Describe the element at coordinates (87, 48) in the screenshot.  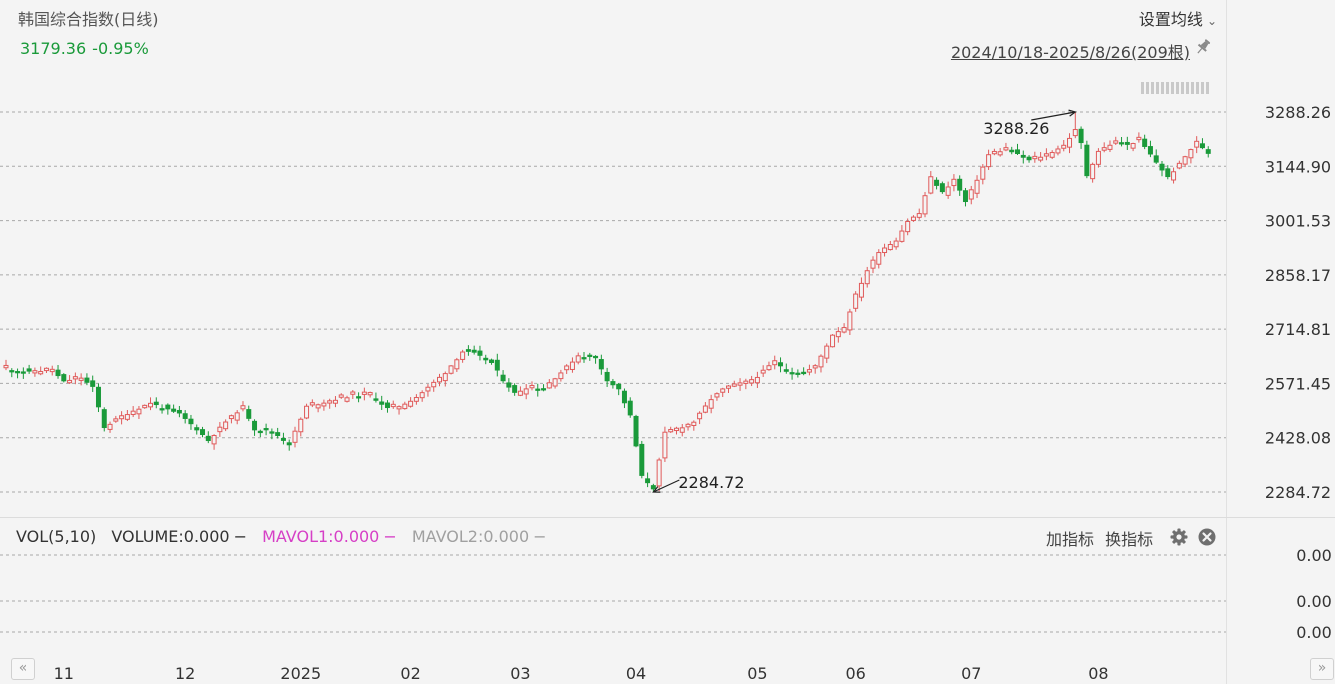
I see `price-quote: 3179.36 -0.95%` at that location.